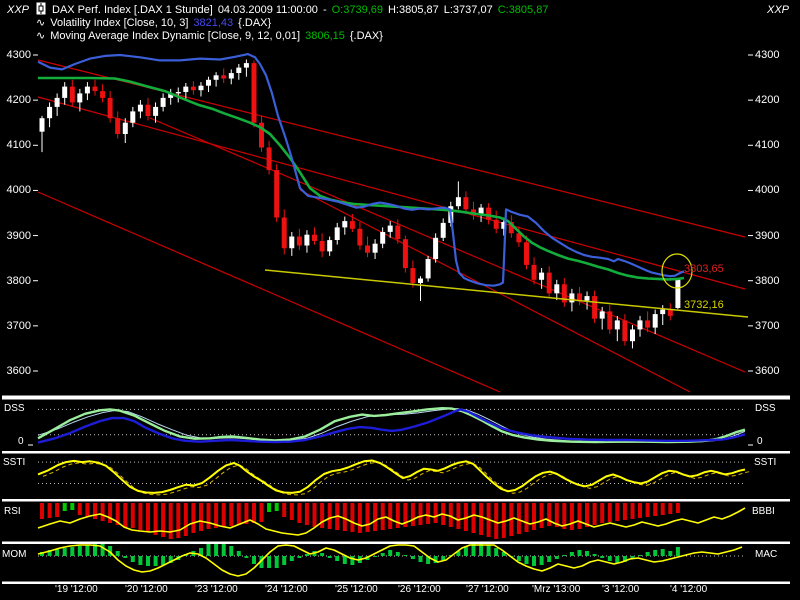 The width and height of the screenshot is (800, 600). What do you see at coordinates (689, 589) in the screenshot?
I see `time-axis-label: '4 '12:00` at bounding box center [689, 589].